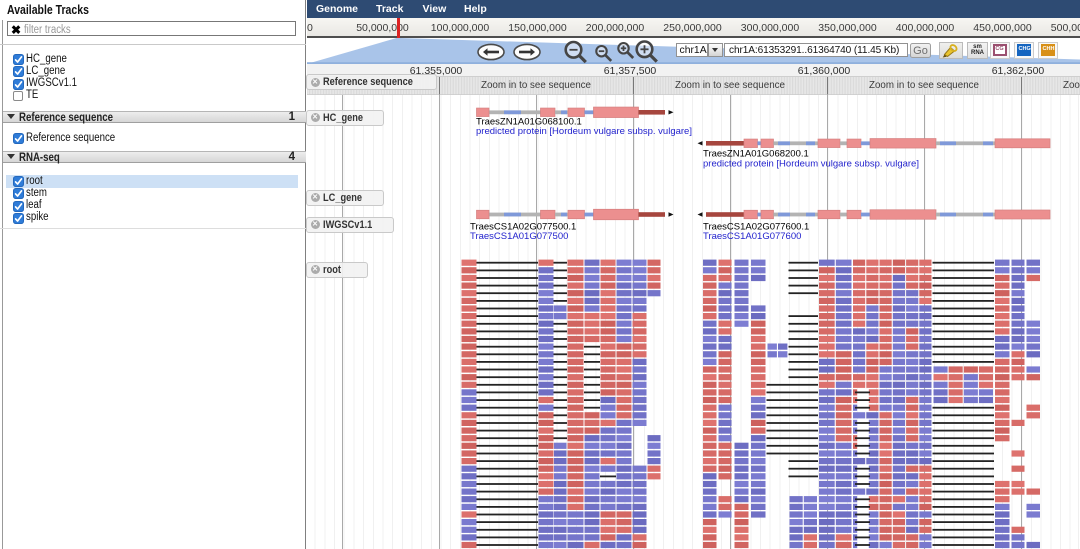 The width and height of the screenshot is (1080, 549). Describe the element at coordinates (756, 154) in the screenshot. I see `svg-text: TraesZN1A01G068200.1` at that location.